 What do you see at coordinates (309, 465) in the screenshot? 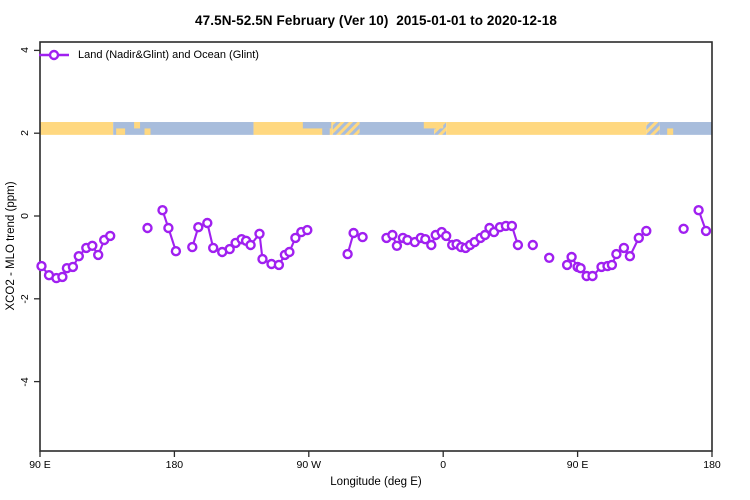
I see `x-tick-label: 90 W` at bounding box center [309, 465].